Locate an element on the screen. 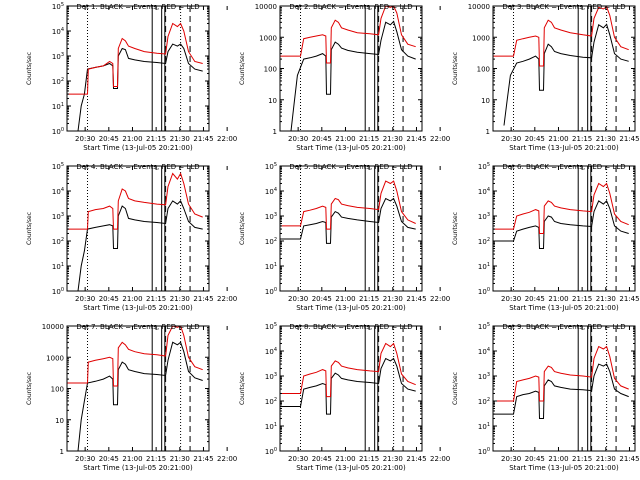 This screenshot has width=640, height=480. panel-title: Det 6: BLACK = Events, RED = LLD is located at coordinates (563, 167).